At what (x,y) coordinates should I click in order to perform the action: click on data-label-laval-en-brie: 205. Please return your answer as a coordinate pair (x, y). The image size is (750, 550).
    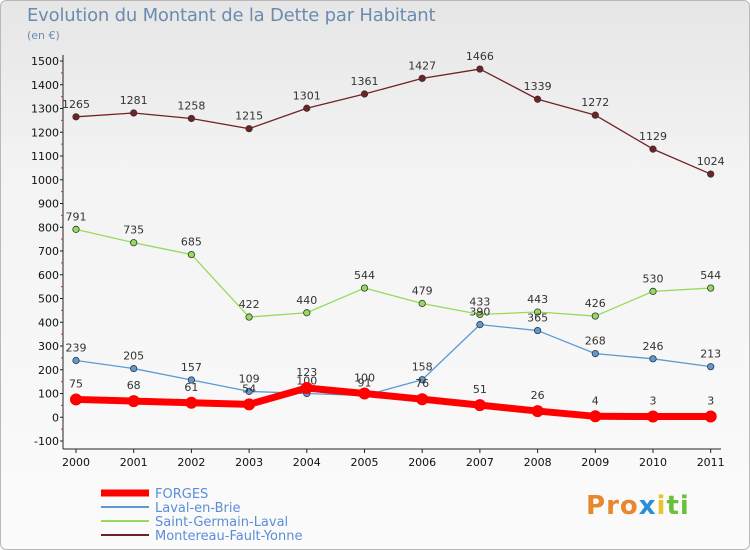
    Looking at the image, I should click on (133, 356).